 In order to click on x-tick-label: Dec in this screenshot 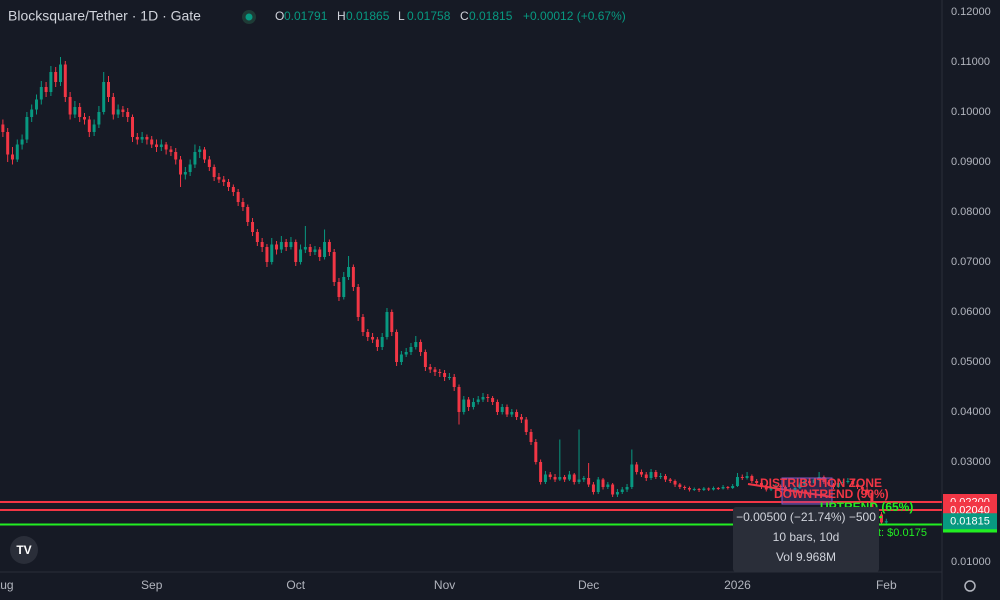, I will do `click(588, 585)`.